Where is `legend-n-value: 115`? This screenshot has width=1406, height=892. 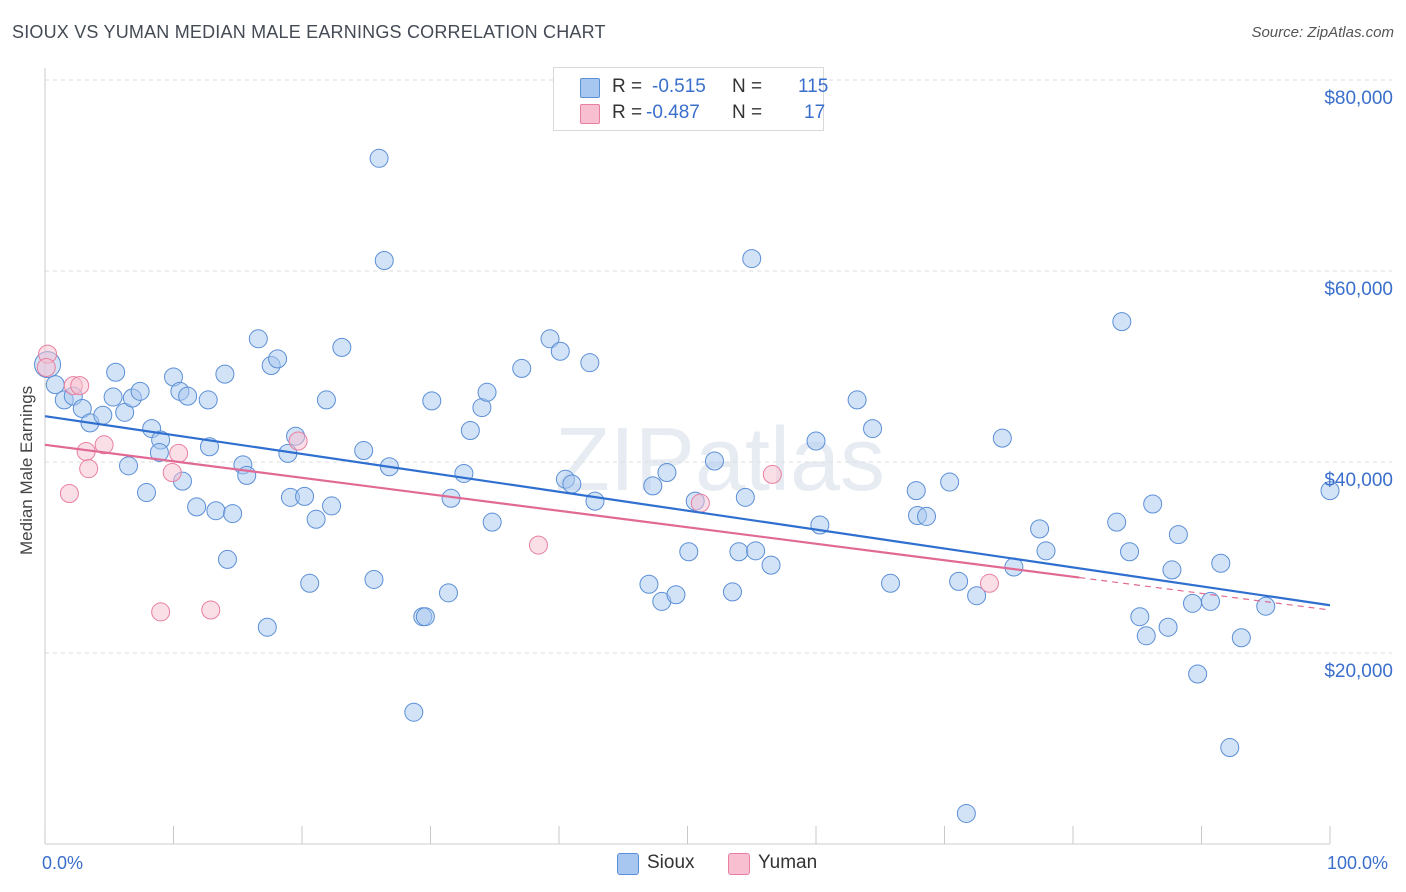 legend-n-value: 115 is located at coordinates (813, 86).